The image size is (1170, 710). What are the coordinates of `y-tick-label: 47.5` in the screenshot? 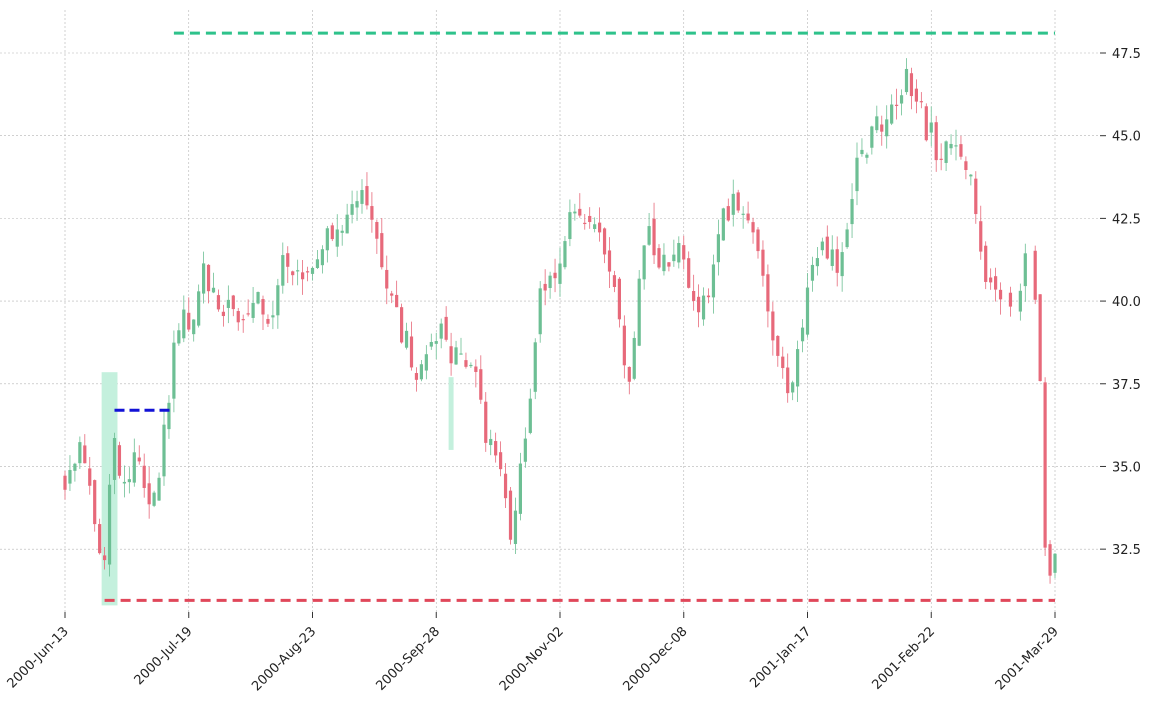 It's located at (1126, 54).